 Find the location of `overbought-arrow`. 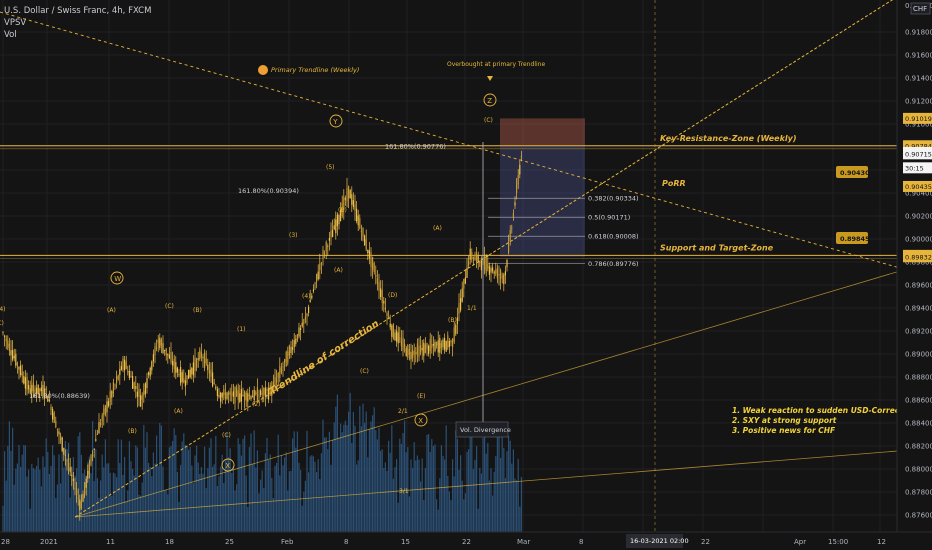

overbought-arrow is located at coordinates (490, 78).